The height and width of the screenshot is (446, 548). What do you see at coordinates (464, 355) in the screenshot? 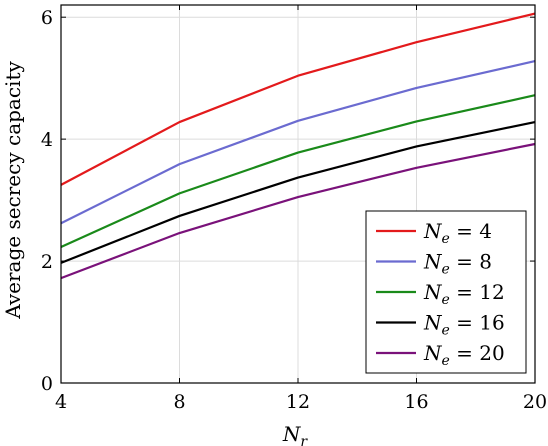
I see `legend-entry: Ne = 20` at bounding box center [464, 355].